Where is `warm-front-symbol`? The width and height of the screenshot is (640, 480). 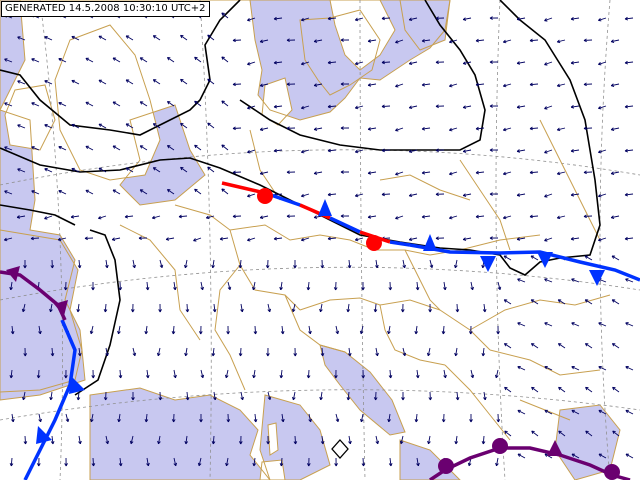
warm-front-symbol is located at coordinates (374, 243).